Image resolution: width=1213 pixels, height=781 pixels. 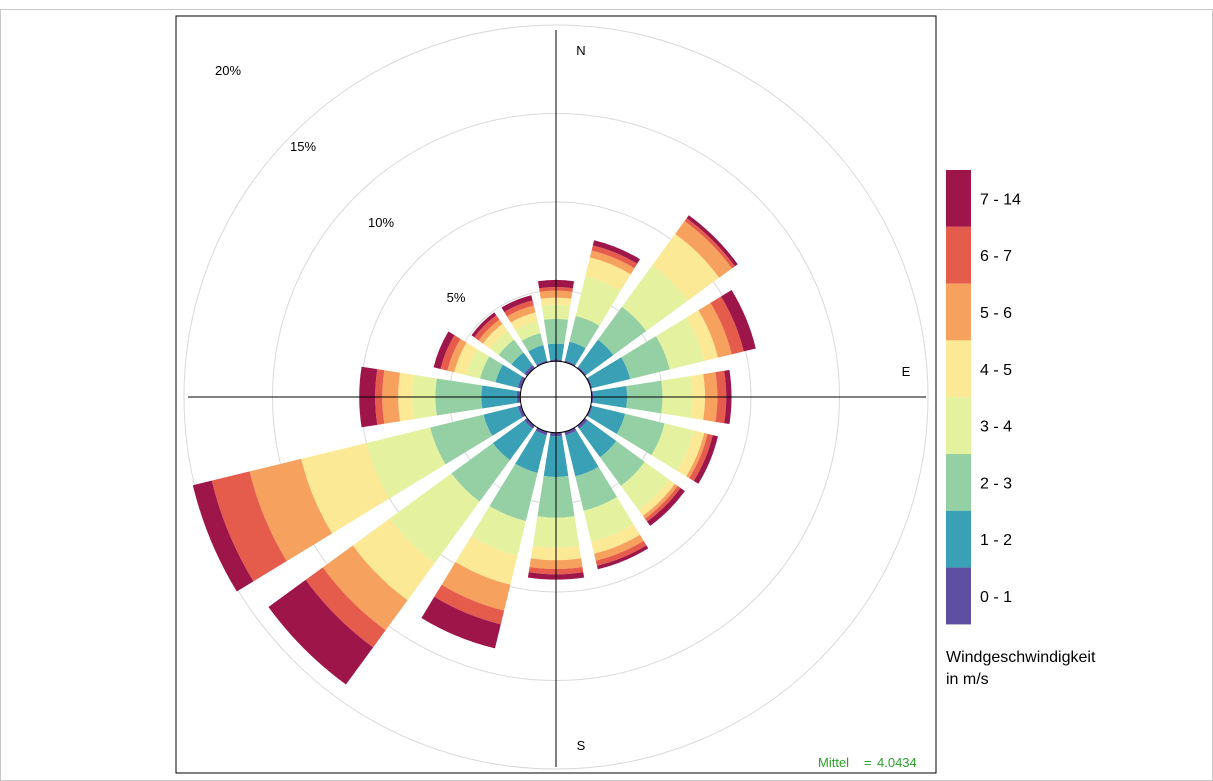 What do you see at coordinates (381, 222) in the screenshot?
I see `ring-label-10: 10%` at bounding box center [381, 222].